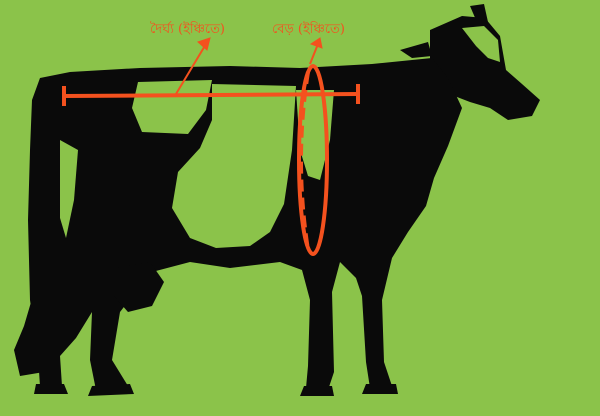  Describe the element at coordinates (51, 389) in the screenshot. I see `hoof-rear-left` at that location.